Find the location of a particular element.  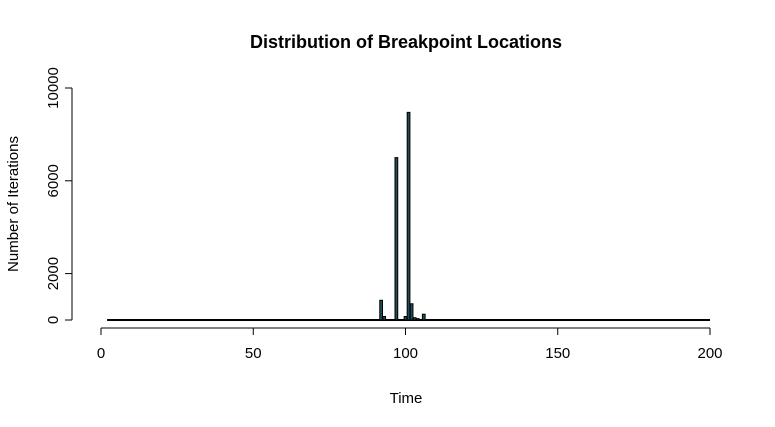

x-tick-label: 50 is located at coordinates (253, 353).